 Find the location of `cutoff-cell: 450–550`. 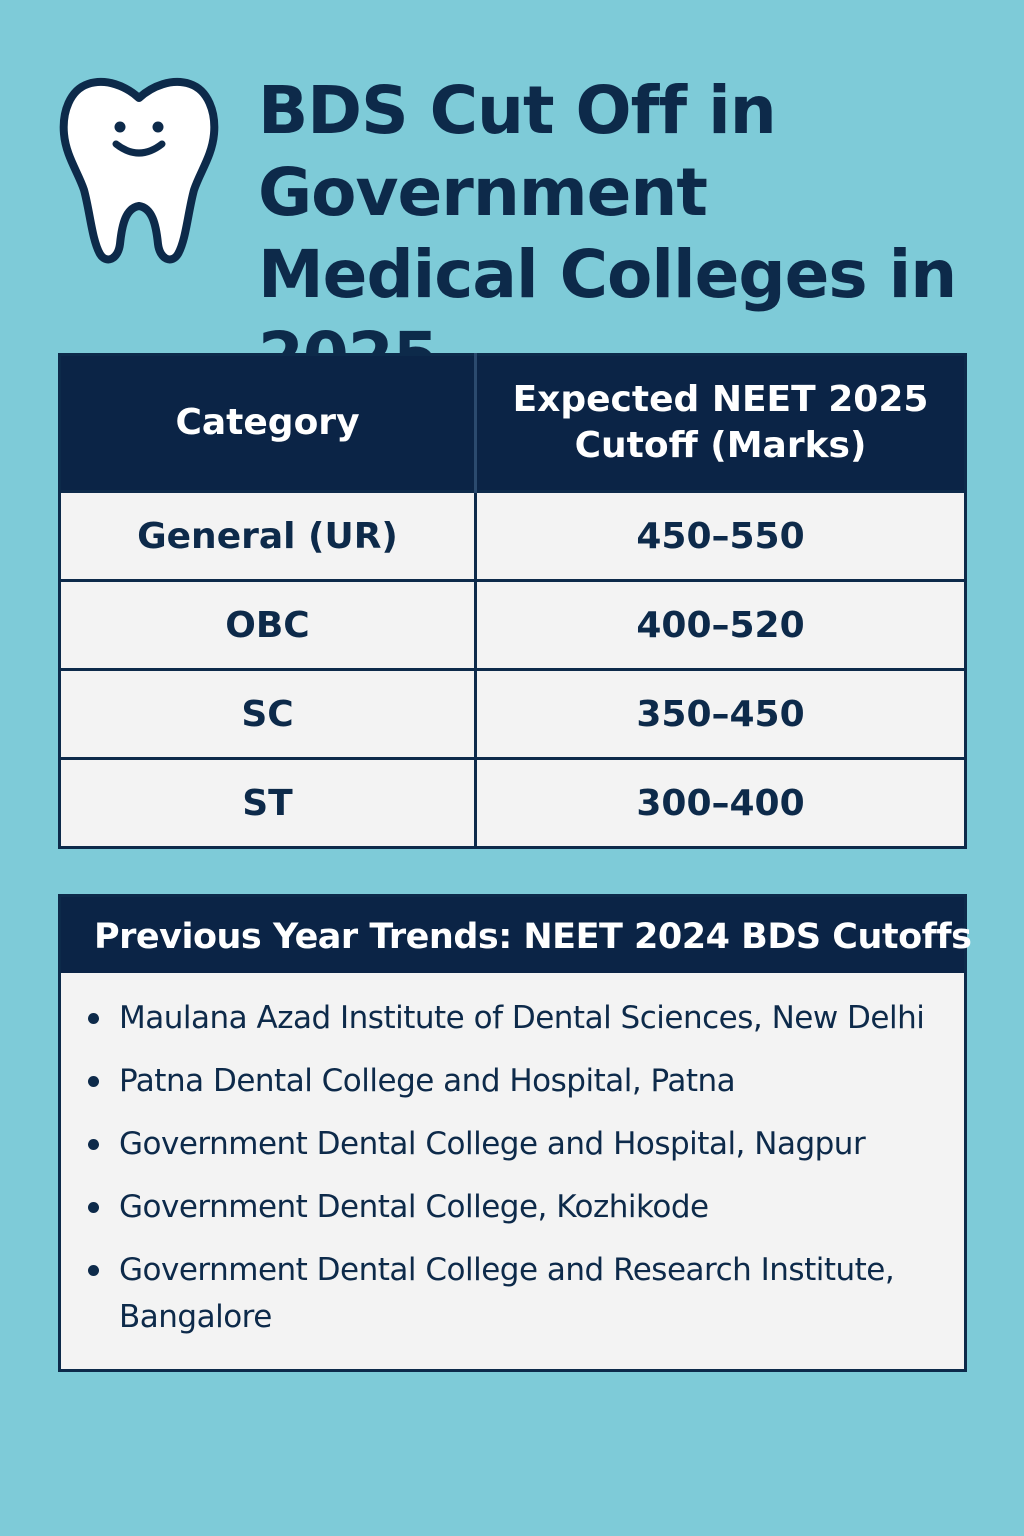

cutoff-cell: 450–550 is located at coordinates (720, 536).